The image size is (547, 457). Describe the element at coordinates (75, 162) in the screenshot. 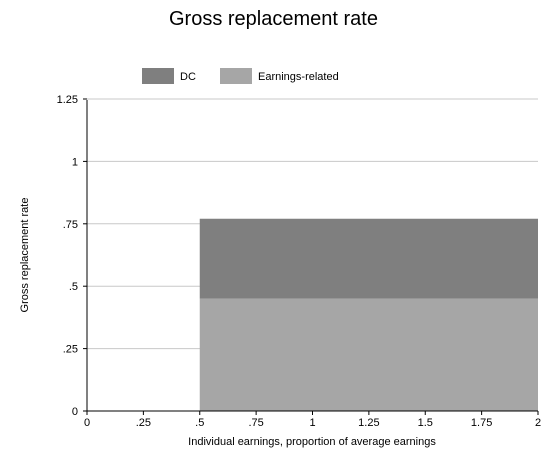

I see `y-tick-label-4: 1` at that location.